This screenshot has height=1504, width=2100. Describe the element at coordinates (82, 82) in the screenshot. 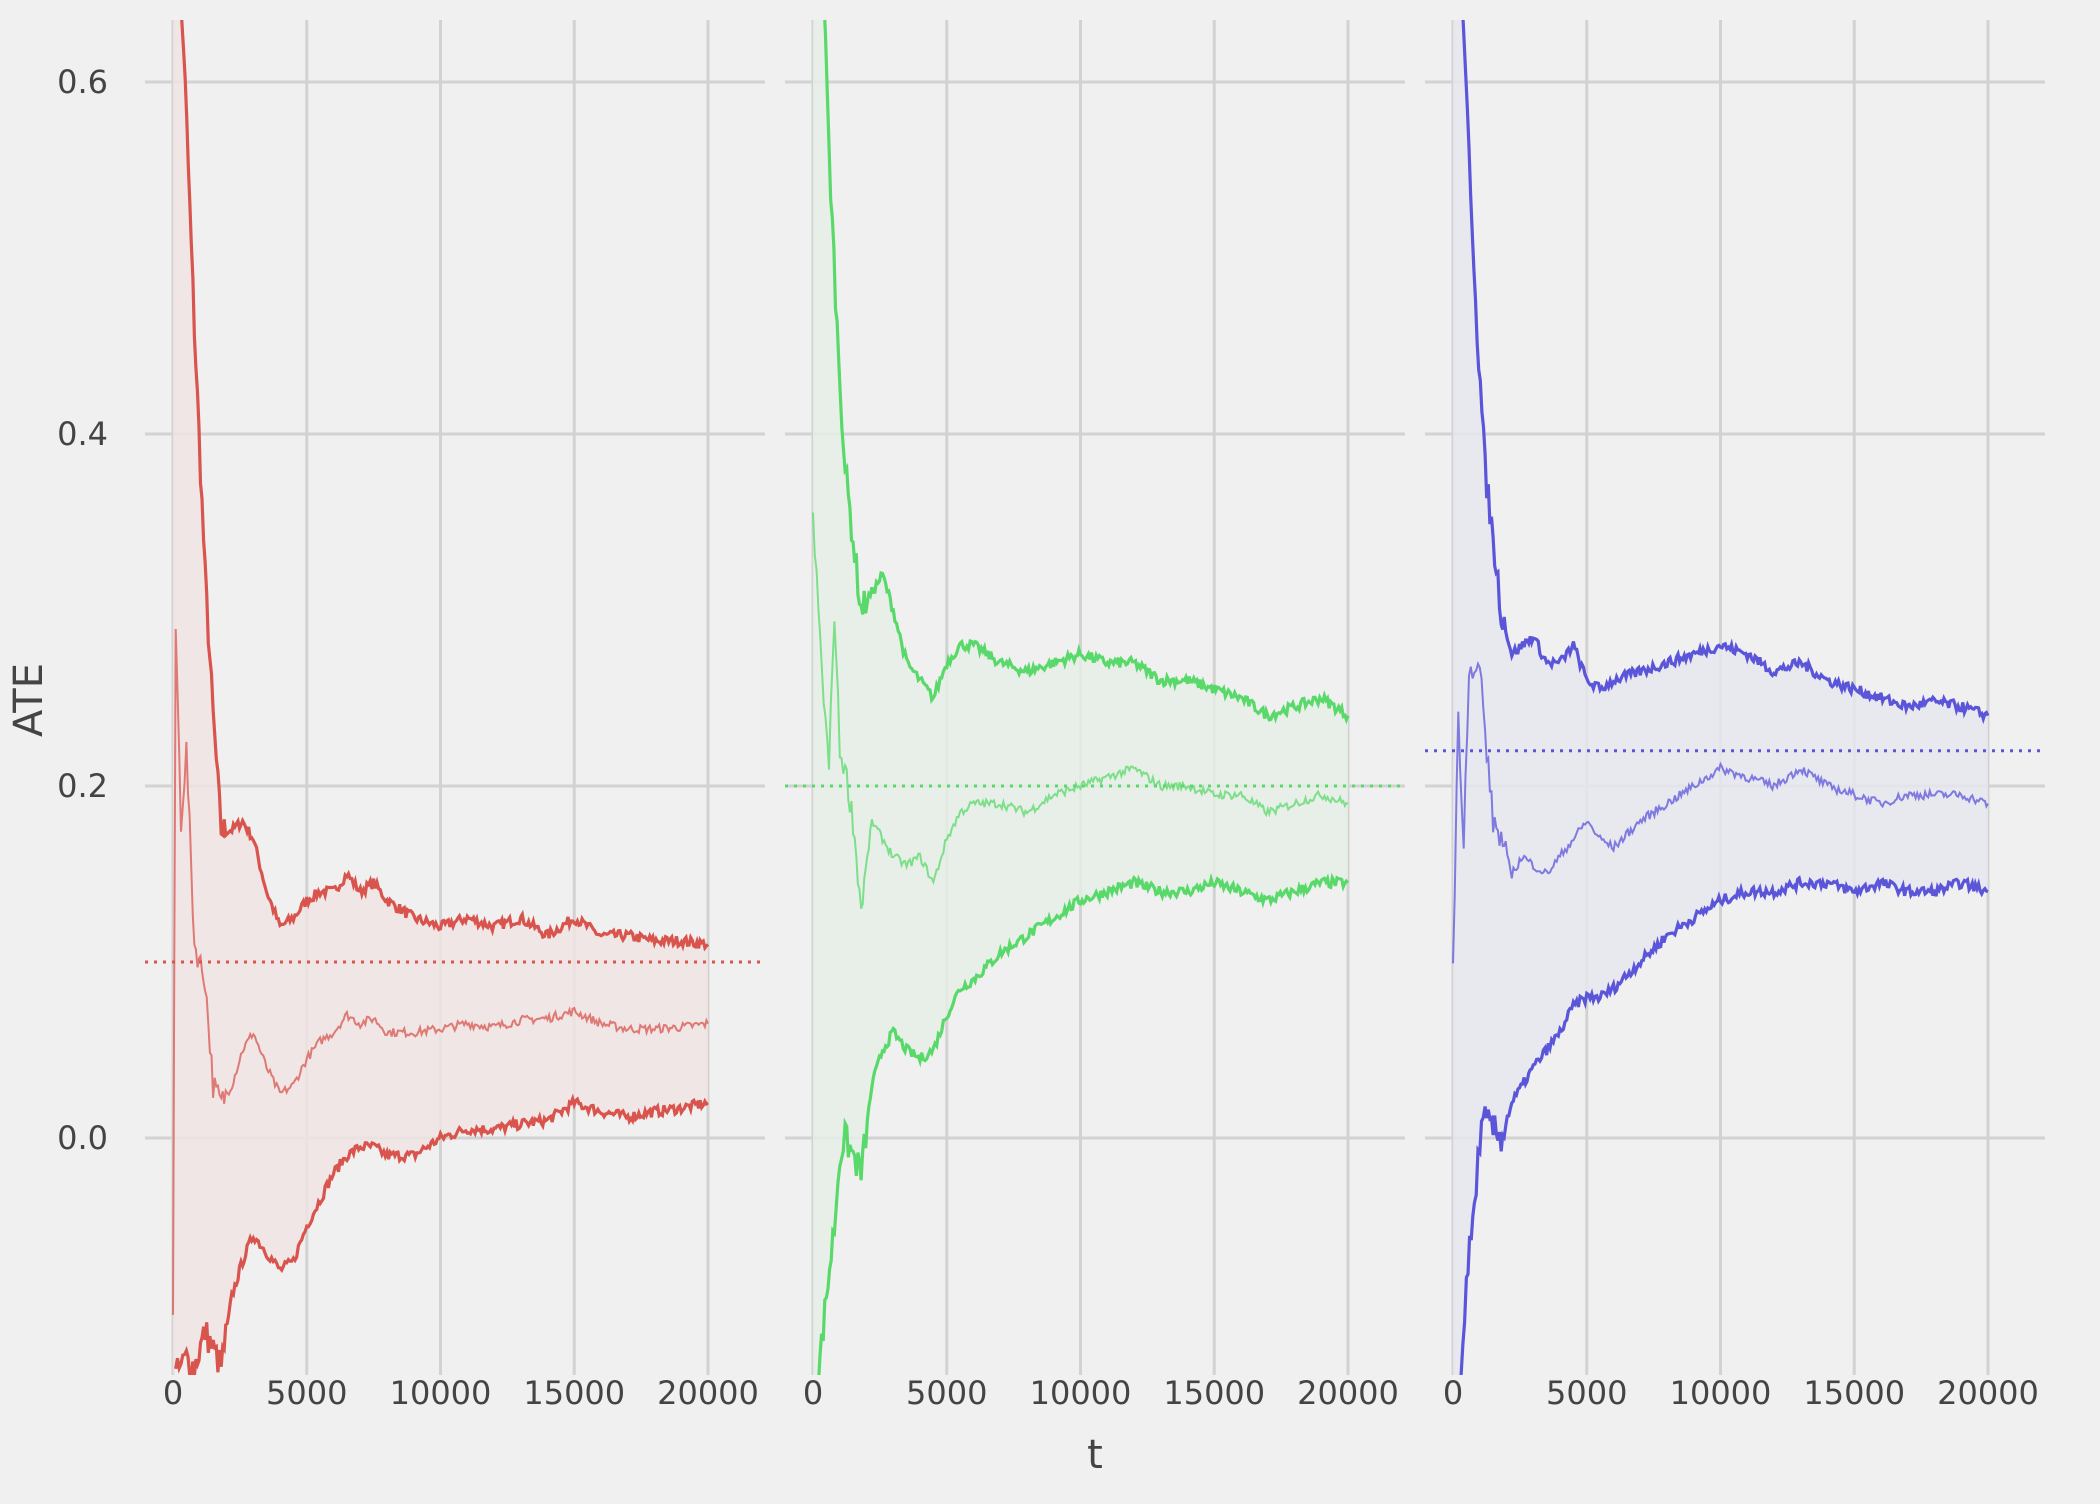

I see `y-tick-label: 0.6` at that location.